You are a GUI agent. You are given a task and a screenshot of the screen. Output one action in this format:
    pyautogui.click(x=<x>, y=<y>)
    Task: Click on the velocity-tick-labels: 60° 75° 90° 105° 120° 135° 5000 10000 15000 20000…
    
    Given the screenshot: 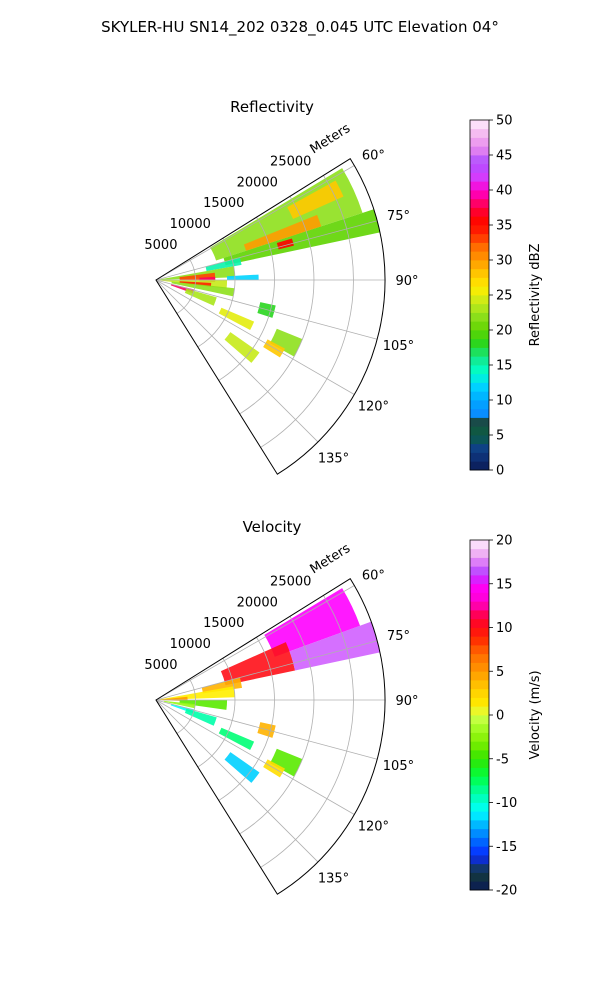 What is the action you would take?
    pyautogui.click(x=281, y=728)
    